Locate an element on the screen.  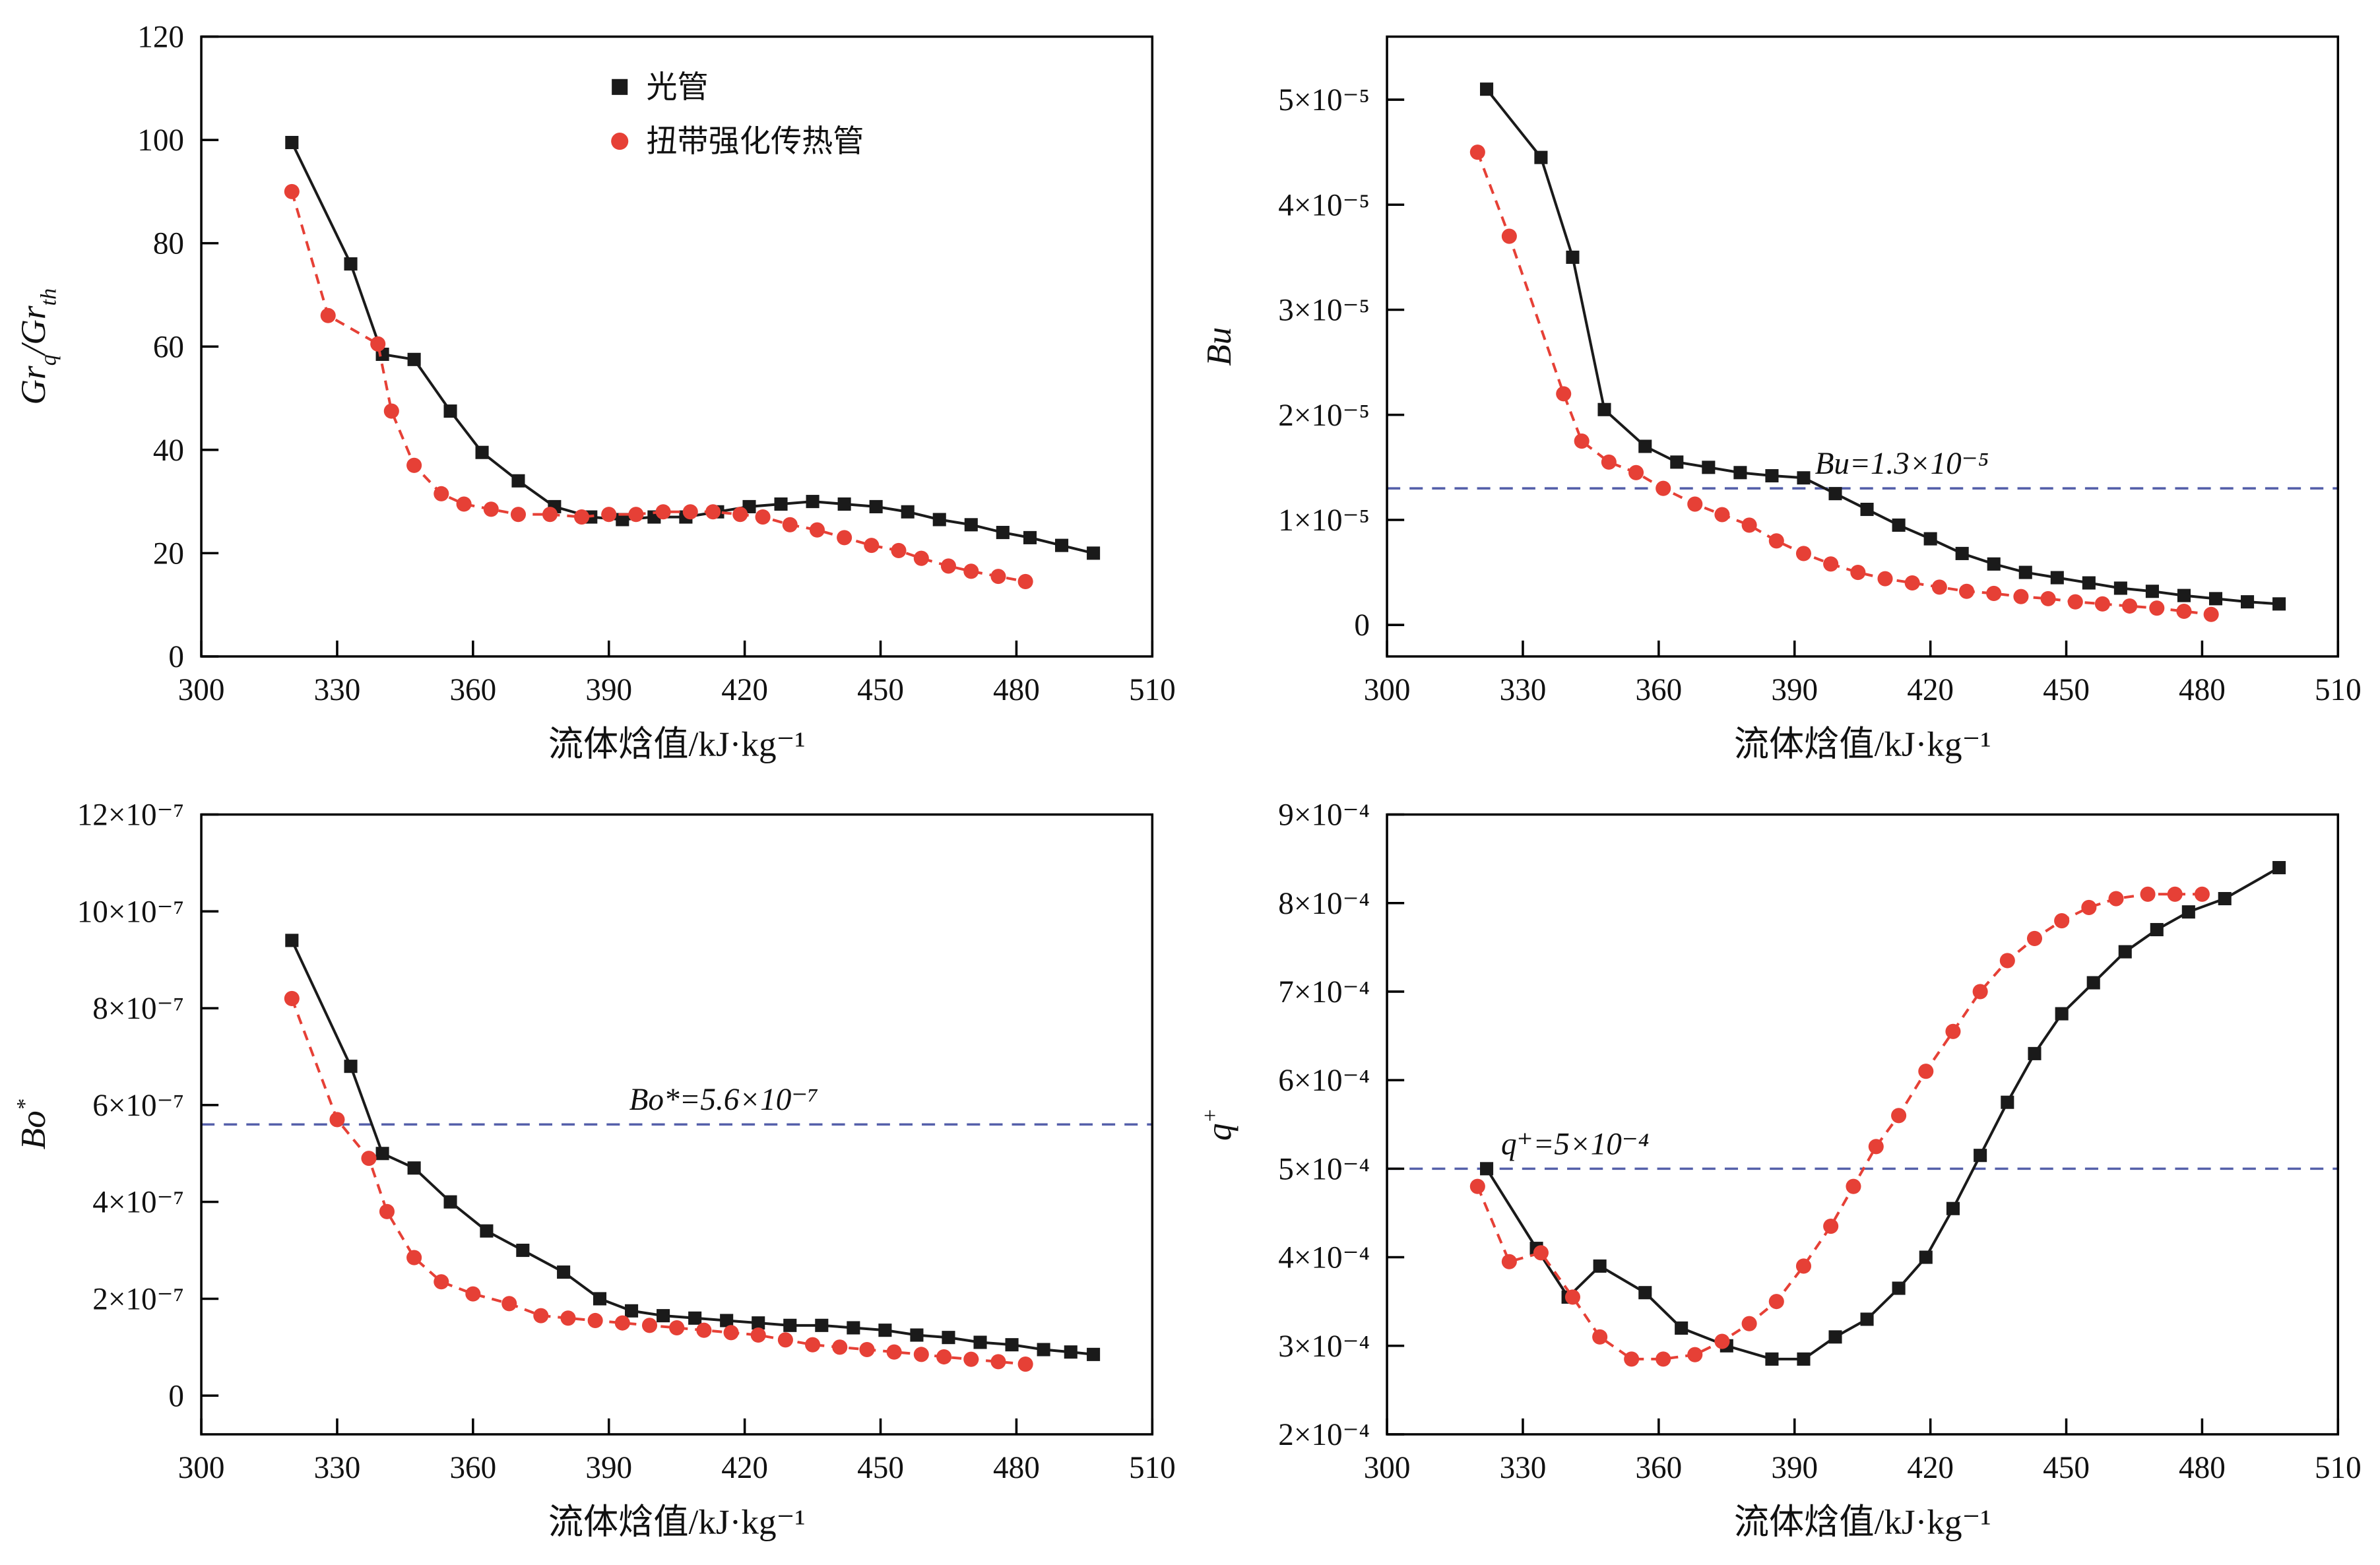
svg-text: 20 is located at coordinates (168, 553).